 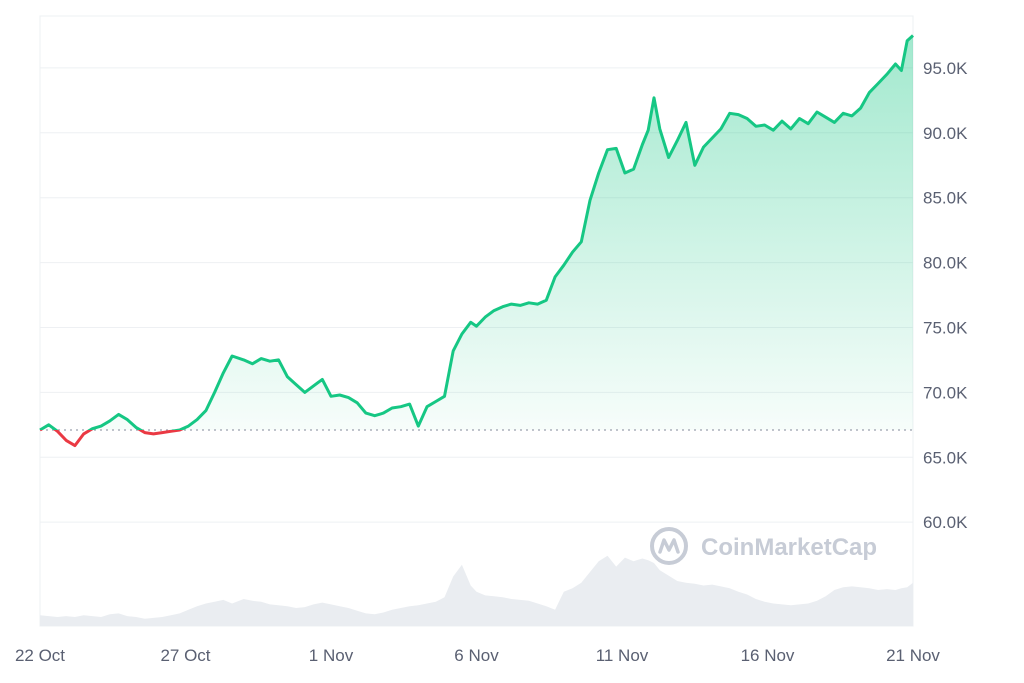 What do you see at coordinates (331, 655) in the screenshot?
I see `x-tick-label: 1 Nov` at bounding box center [331, 655].